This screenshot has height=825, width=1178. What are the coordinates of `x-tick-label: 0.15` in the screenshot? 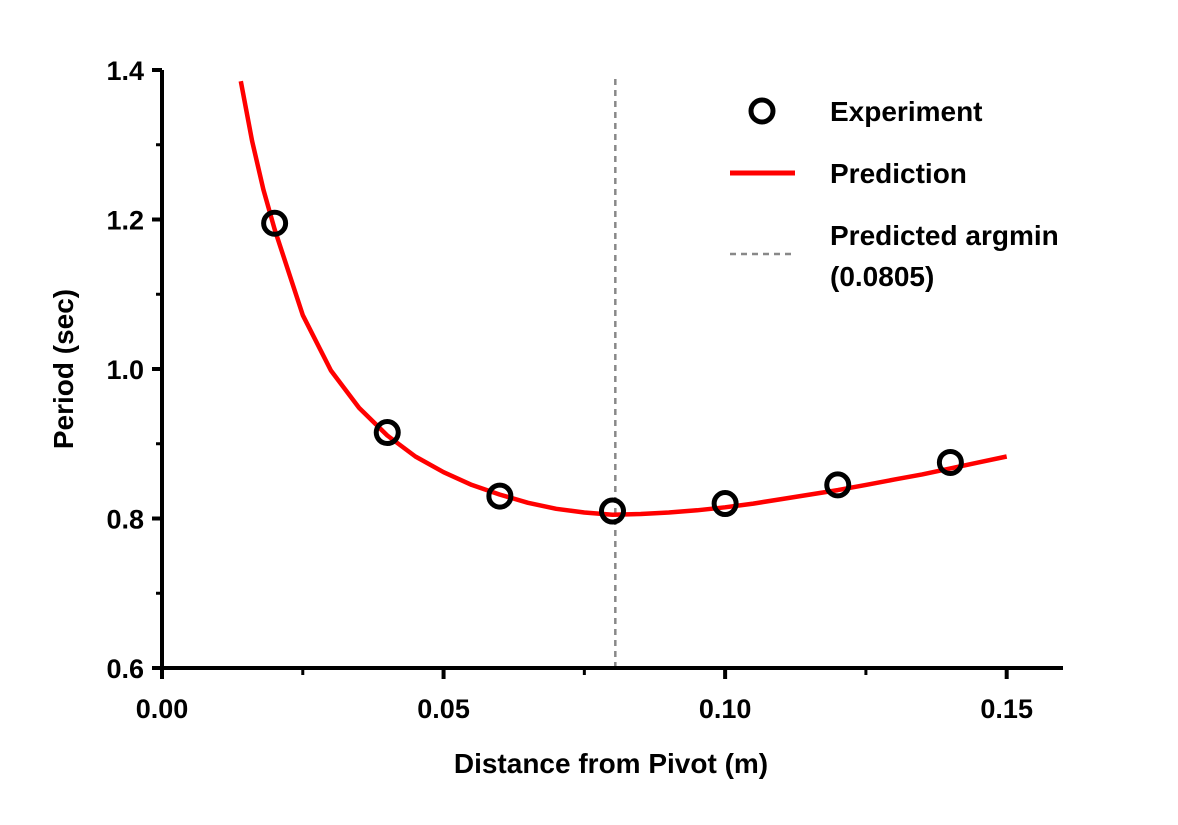 It's located at (1006, 709).